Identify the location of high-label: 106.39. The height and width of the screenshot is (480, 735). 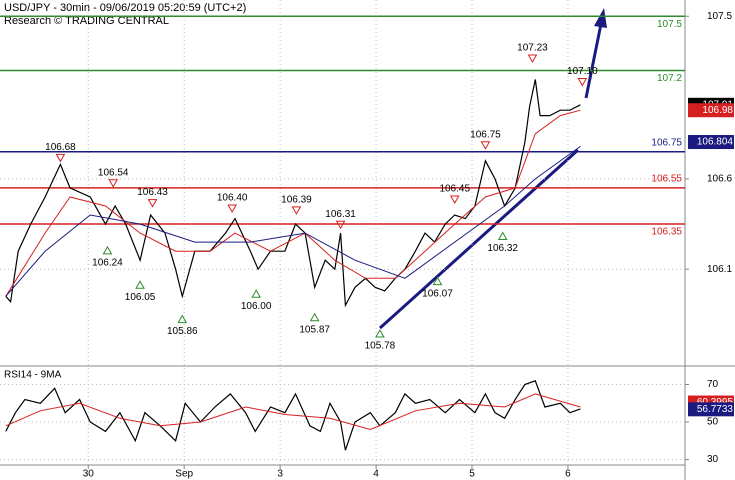
(296, 199).